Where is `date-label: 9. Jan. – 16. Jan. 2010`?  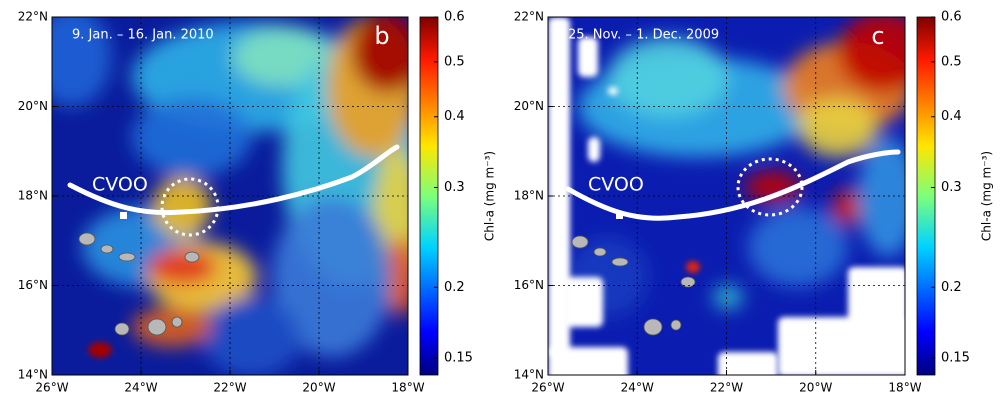
date-label: 9. Jan. – 16. Jan. 2010 is located at coordinates (143, 35).